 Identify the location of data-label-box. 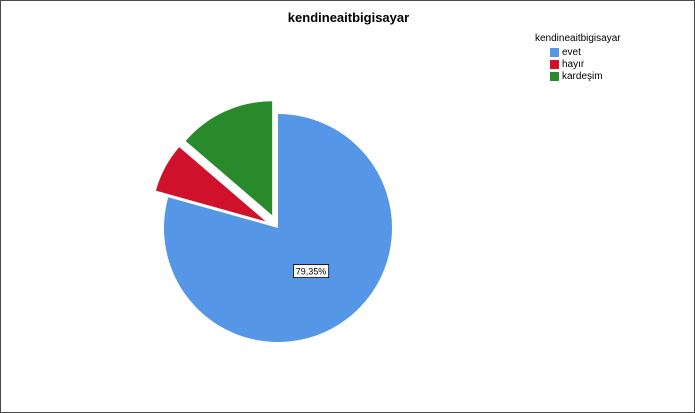
(311, 271).